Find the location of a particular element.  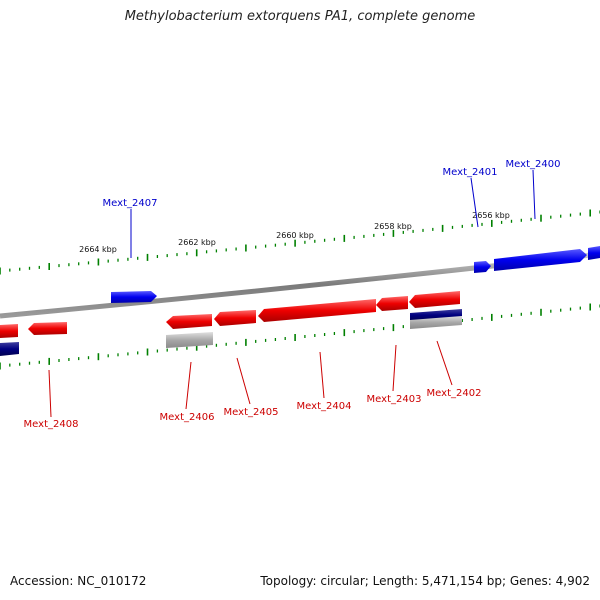

gene-arrow-edge-right is located at coordinates (594, 253).